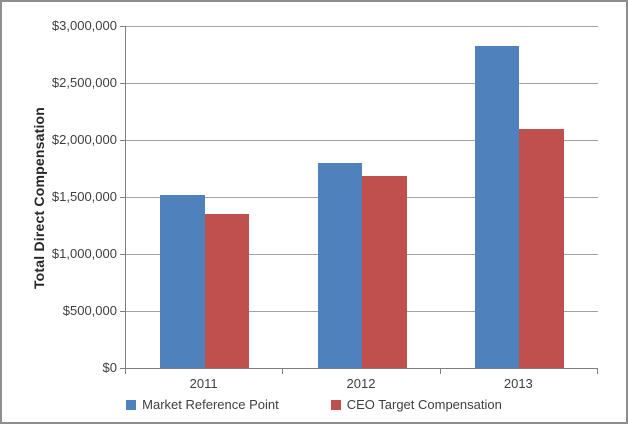 The image size is (628, 424). What do you see at coordinates (424, 404) in the screenshot?
I see `legend-label: CEO Target Compensation` at bounding box center [424, 404].